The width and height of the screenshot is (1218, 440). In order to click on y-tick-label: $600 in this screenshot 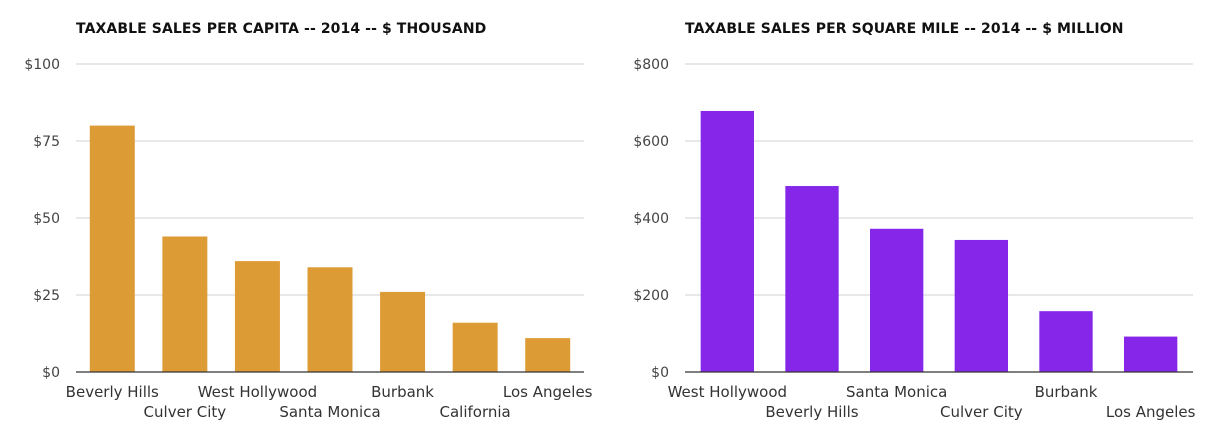, I will do `click(651, 142)`.